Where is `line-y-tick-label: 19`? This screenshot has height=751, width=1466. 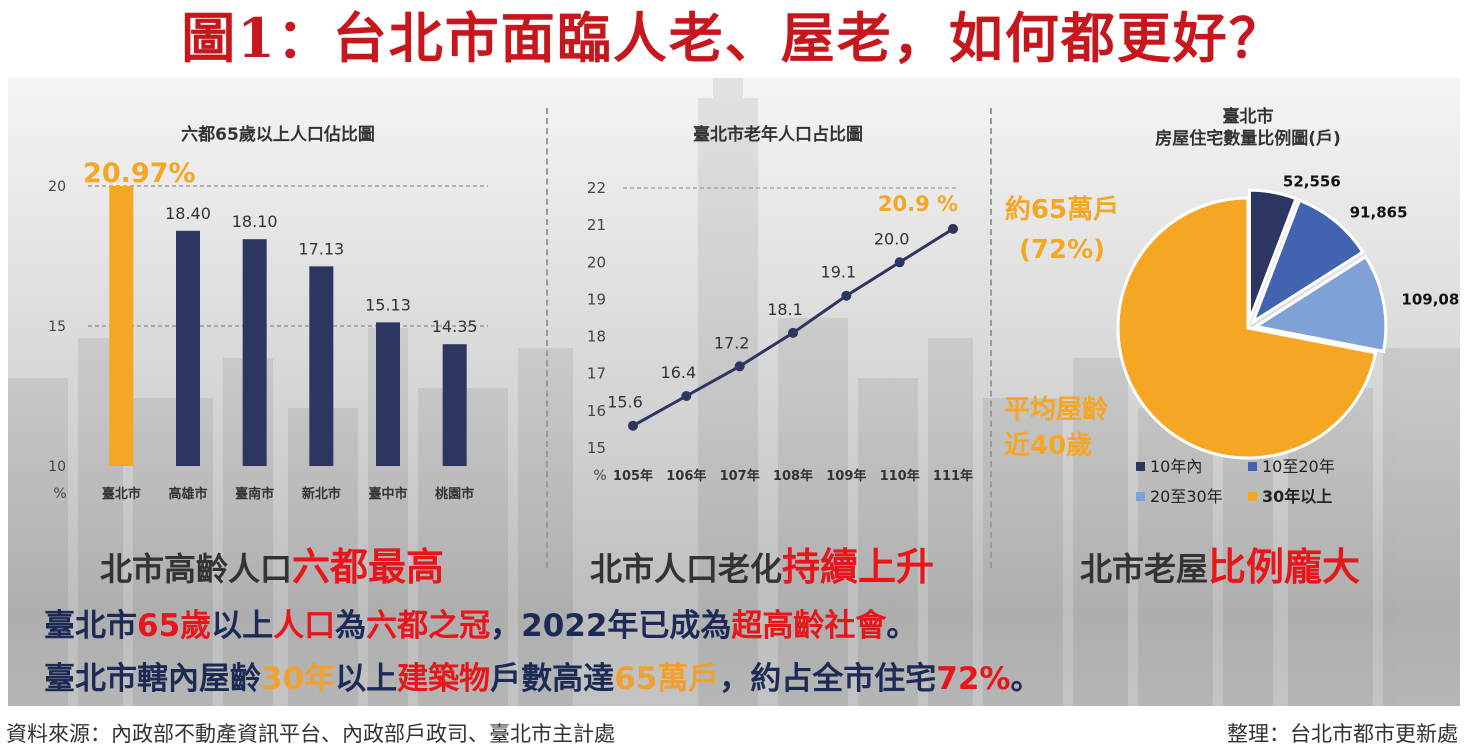
line-y-tick-label: 19 is located at coordinates (596, 299).